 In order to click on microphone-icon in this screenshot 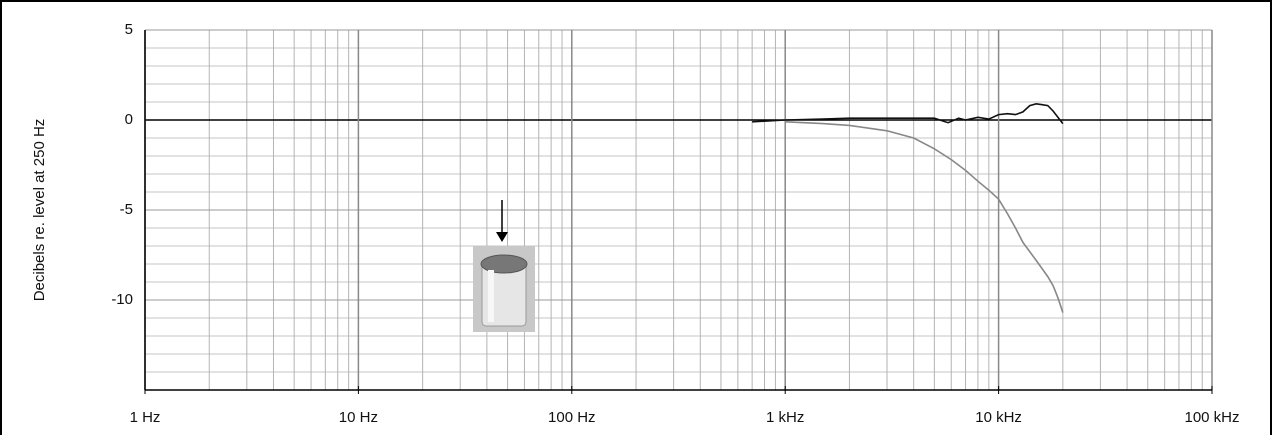, I will do `click(504, 266)`.